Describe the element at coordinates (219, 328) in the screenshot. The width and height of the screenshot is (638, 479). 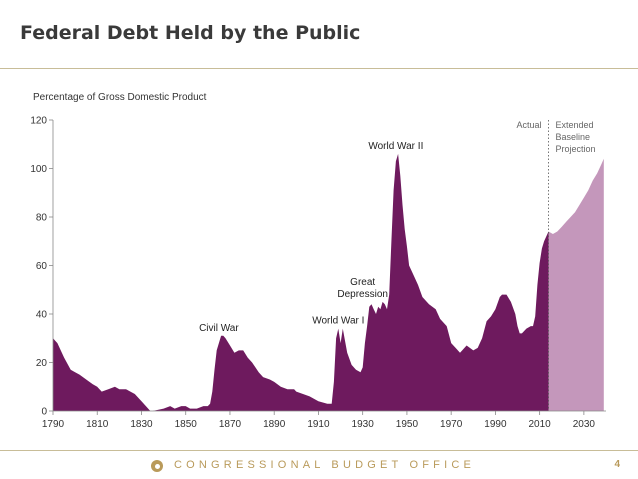
I see `annotation-label: Civil War` at that location.